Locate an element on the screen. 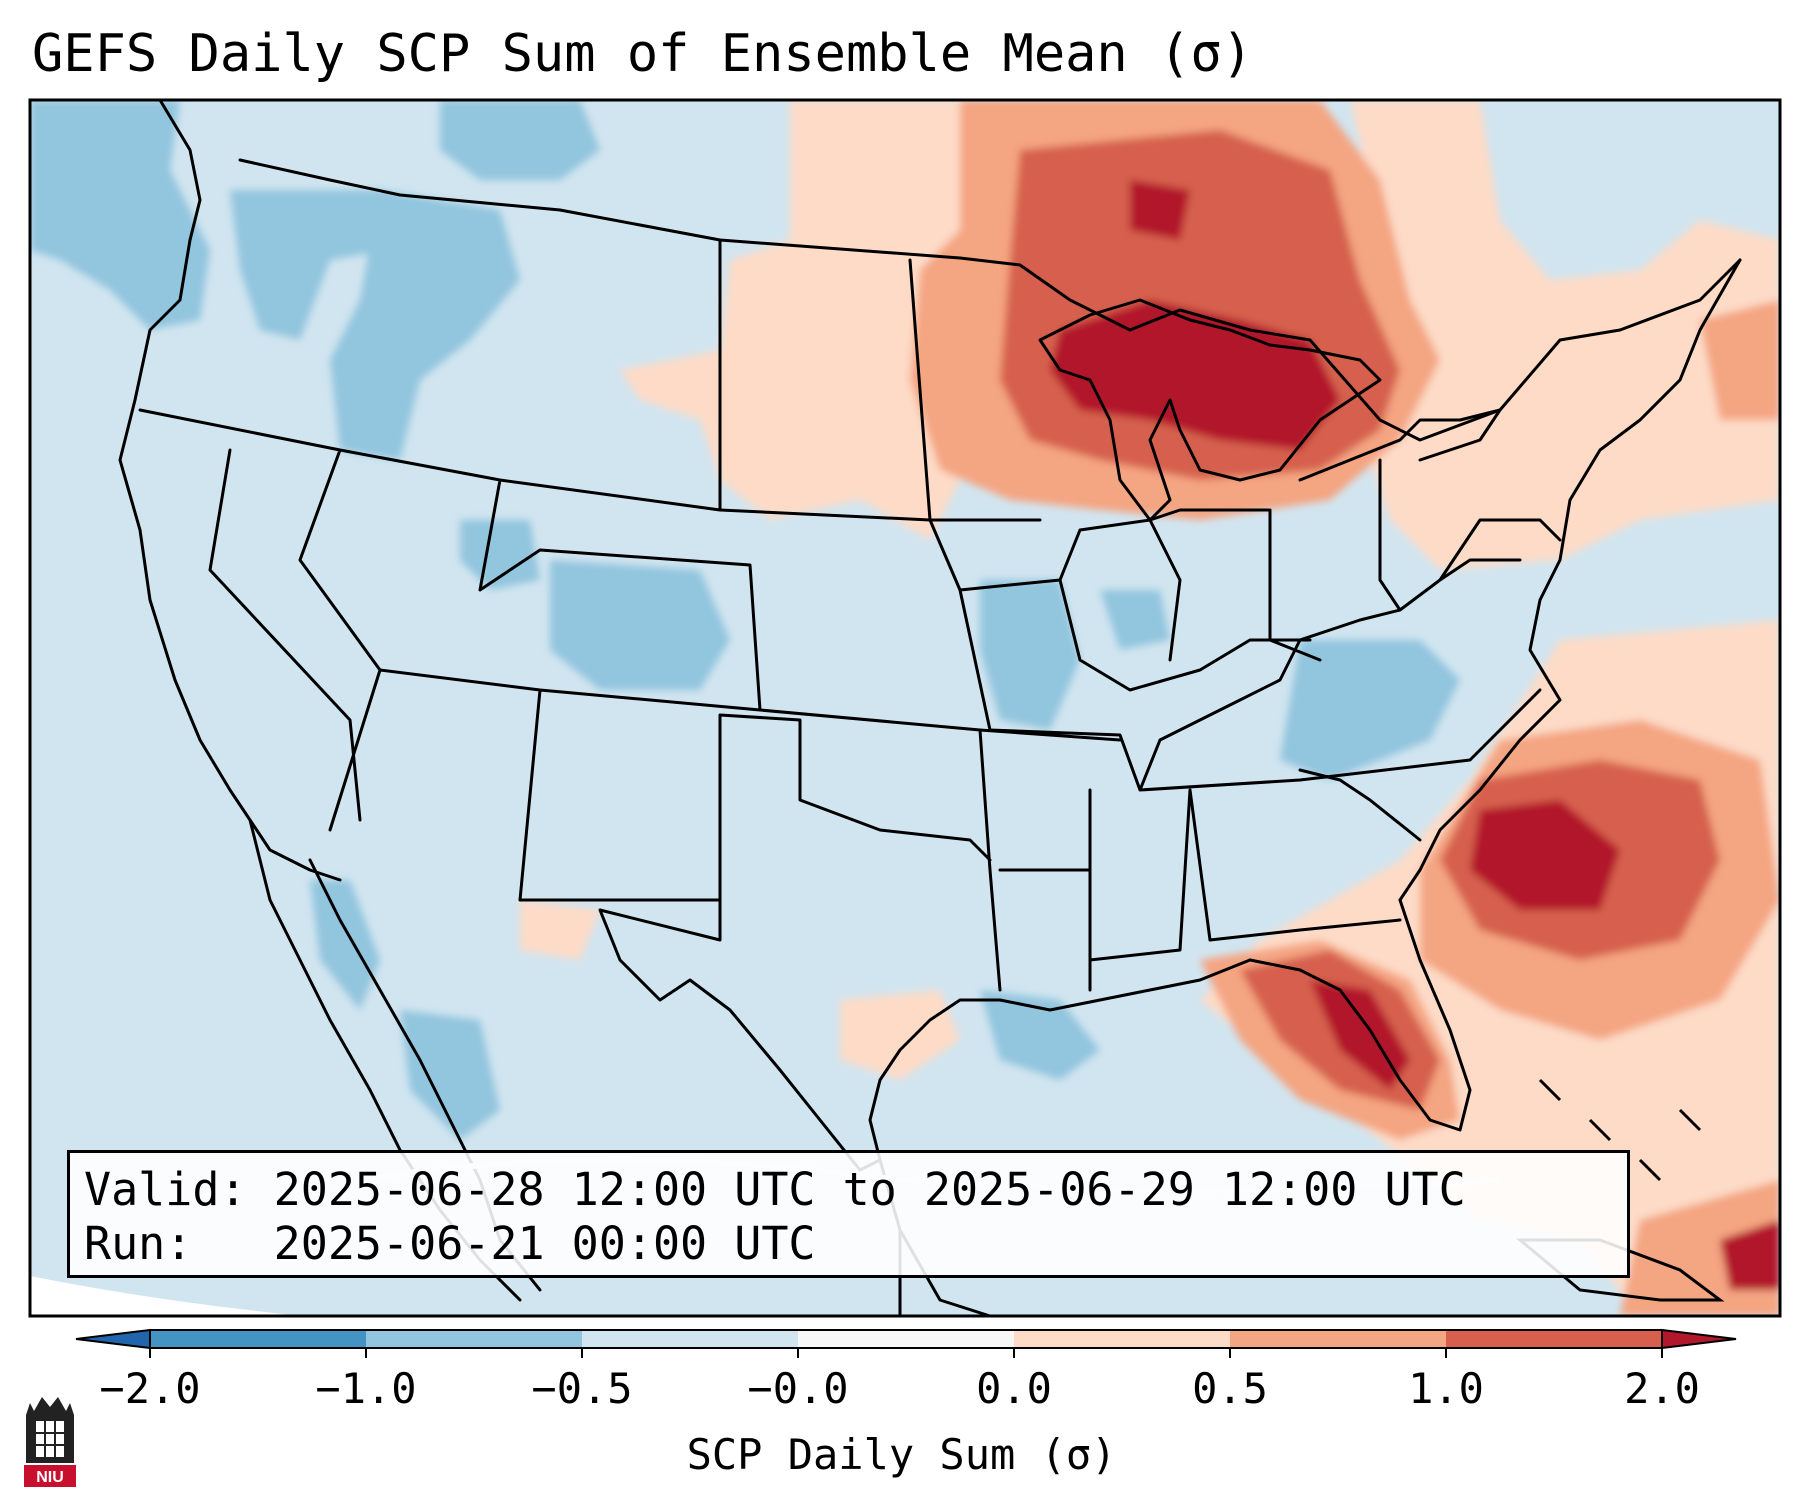 This screenshot has height=1506, width=1803. colorbar is located at coordinates (906, 1343).